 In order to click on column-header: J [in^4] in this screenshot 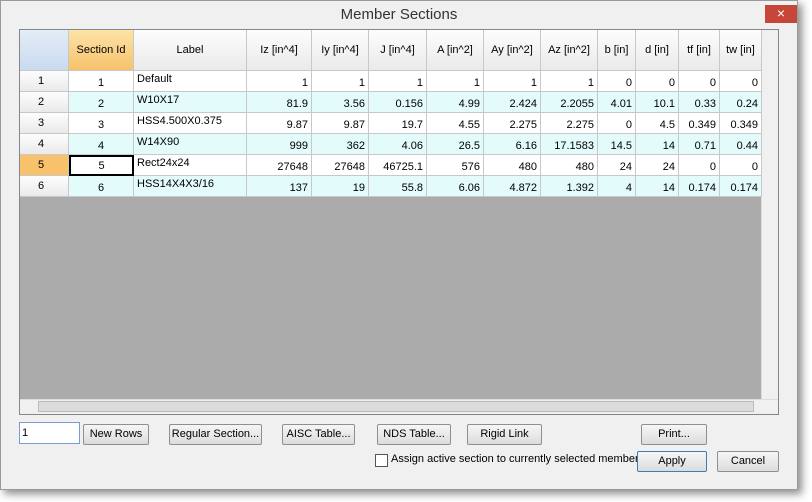, I will do `click(398, 50)`.